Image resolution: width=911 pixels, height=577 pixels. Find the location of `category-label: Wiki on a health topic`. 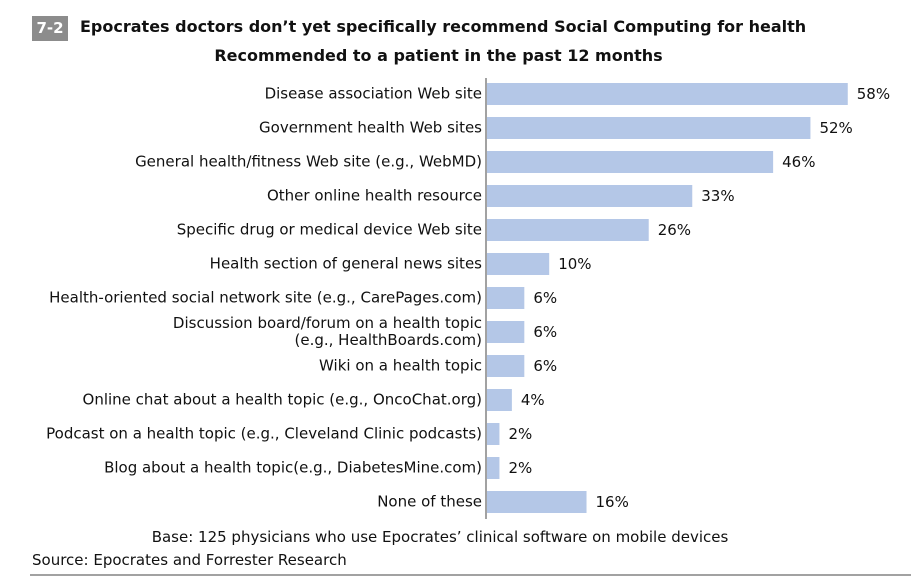

category-label: Wiki on a health topic is located at coordinates (400, 365).